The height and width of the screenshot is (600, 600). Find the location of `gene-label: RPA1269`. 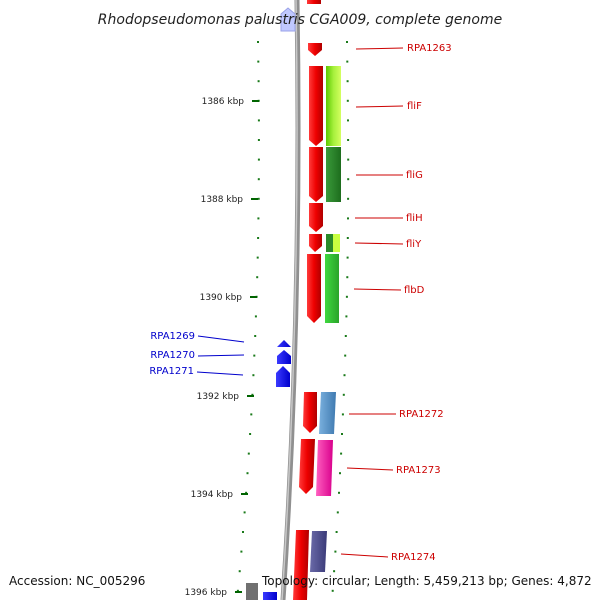

gene-label: RPA1269 is located at coordinates (172, 336).